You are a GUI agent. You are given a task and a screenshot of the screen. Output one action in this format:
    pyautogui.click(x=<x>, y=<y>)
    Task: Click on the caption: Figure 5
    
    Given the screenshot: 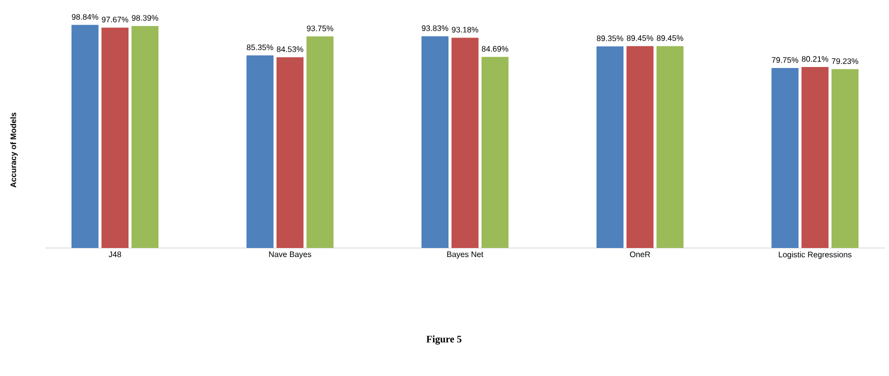 What is the action you would take?
    pyautogui.click(x=444, y=340)
    